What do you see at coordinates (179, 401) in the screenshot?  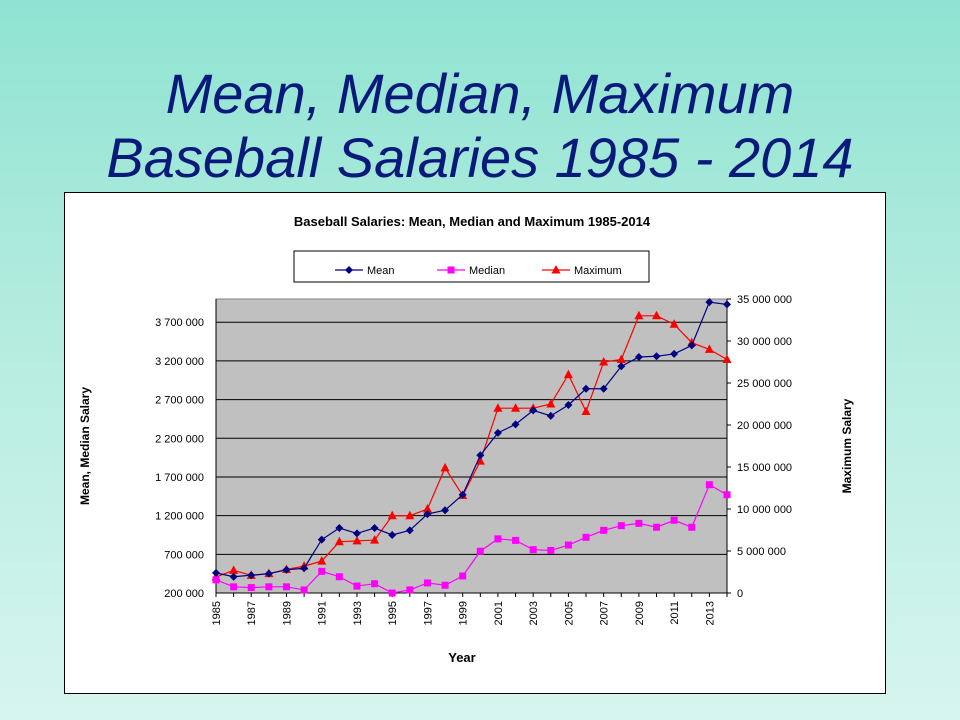 I see `left-y-tick-label: 2 700 000` at bounding box center [179, 401].